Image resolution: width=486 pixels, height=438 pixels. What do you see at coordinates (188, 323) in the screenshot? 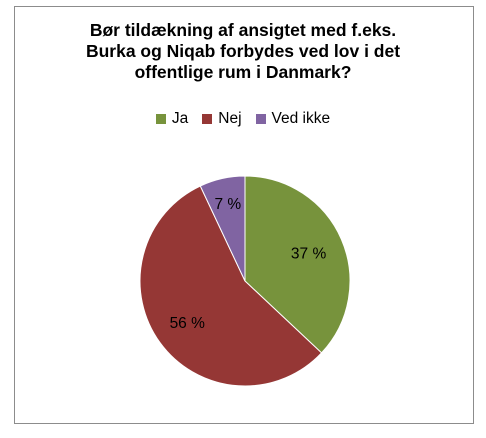
I see `slice-label-nej: 56 %` at bounding box center [188, 323].